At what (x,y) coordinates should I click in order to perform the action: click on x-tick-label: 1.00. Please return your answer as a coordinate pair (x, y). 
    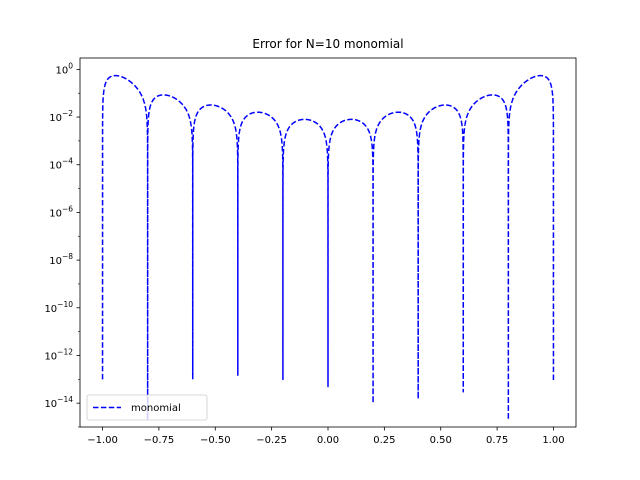
    Looking at the image, I should click on (553, 440).